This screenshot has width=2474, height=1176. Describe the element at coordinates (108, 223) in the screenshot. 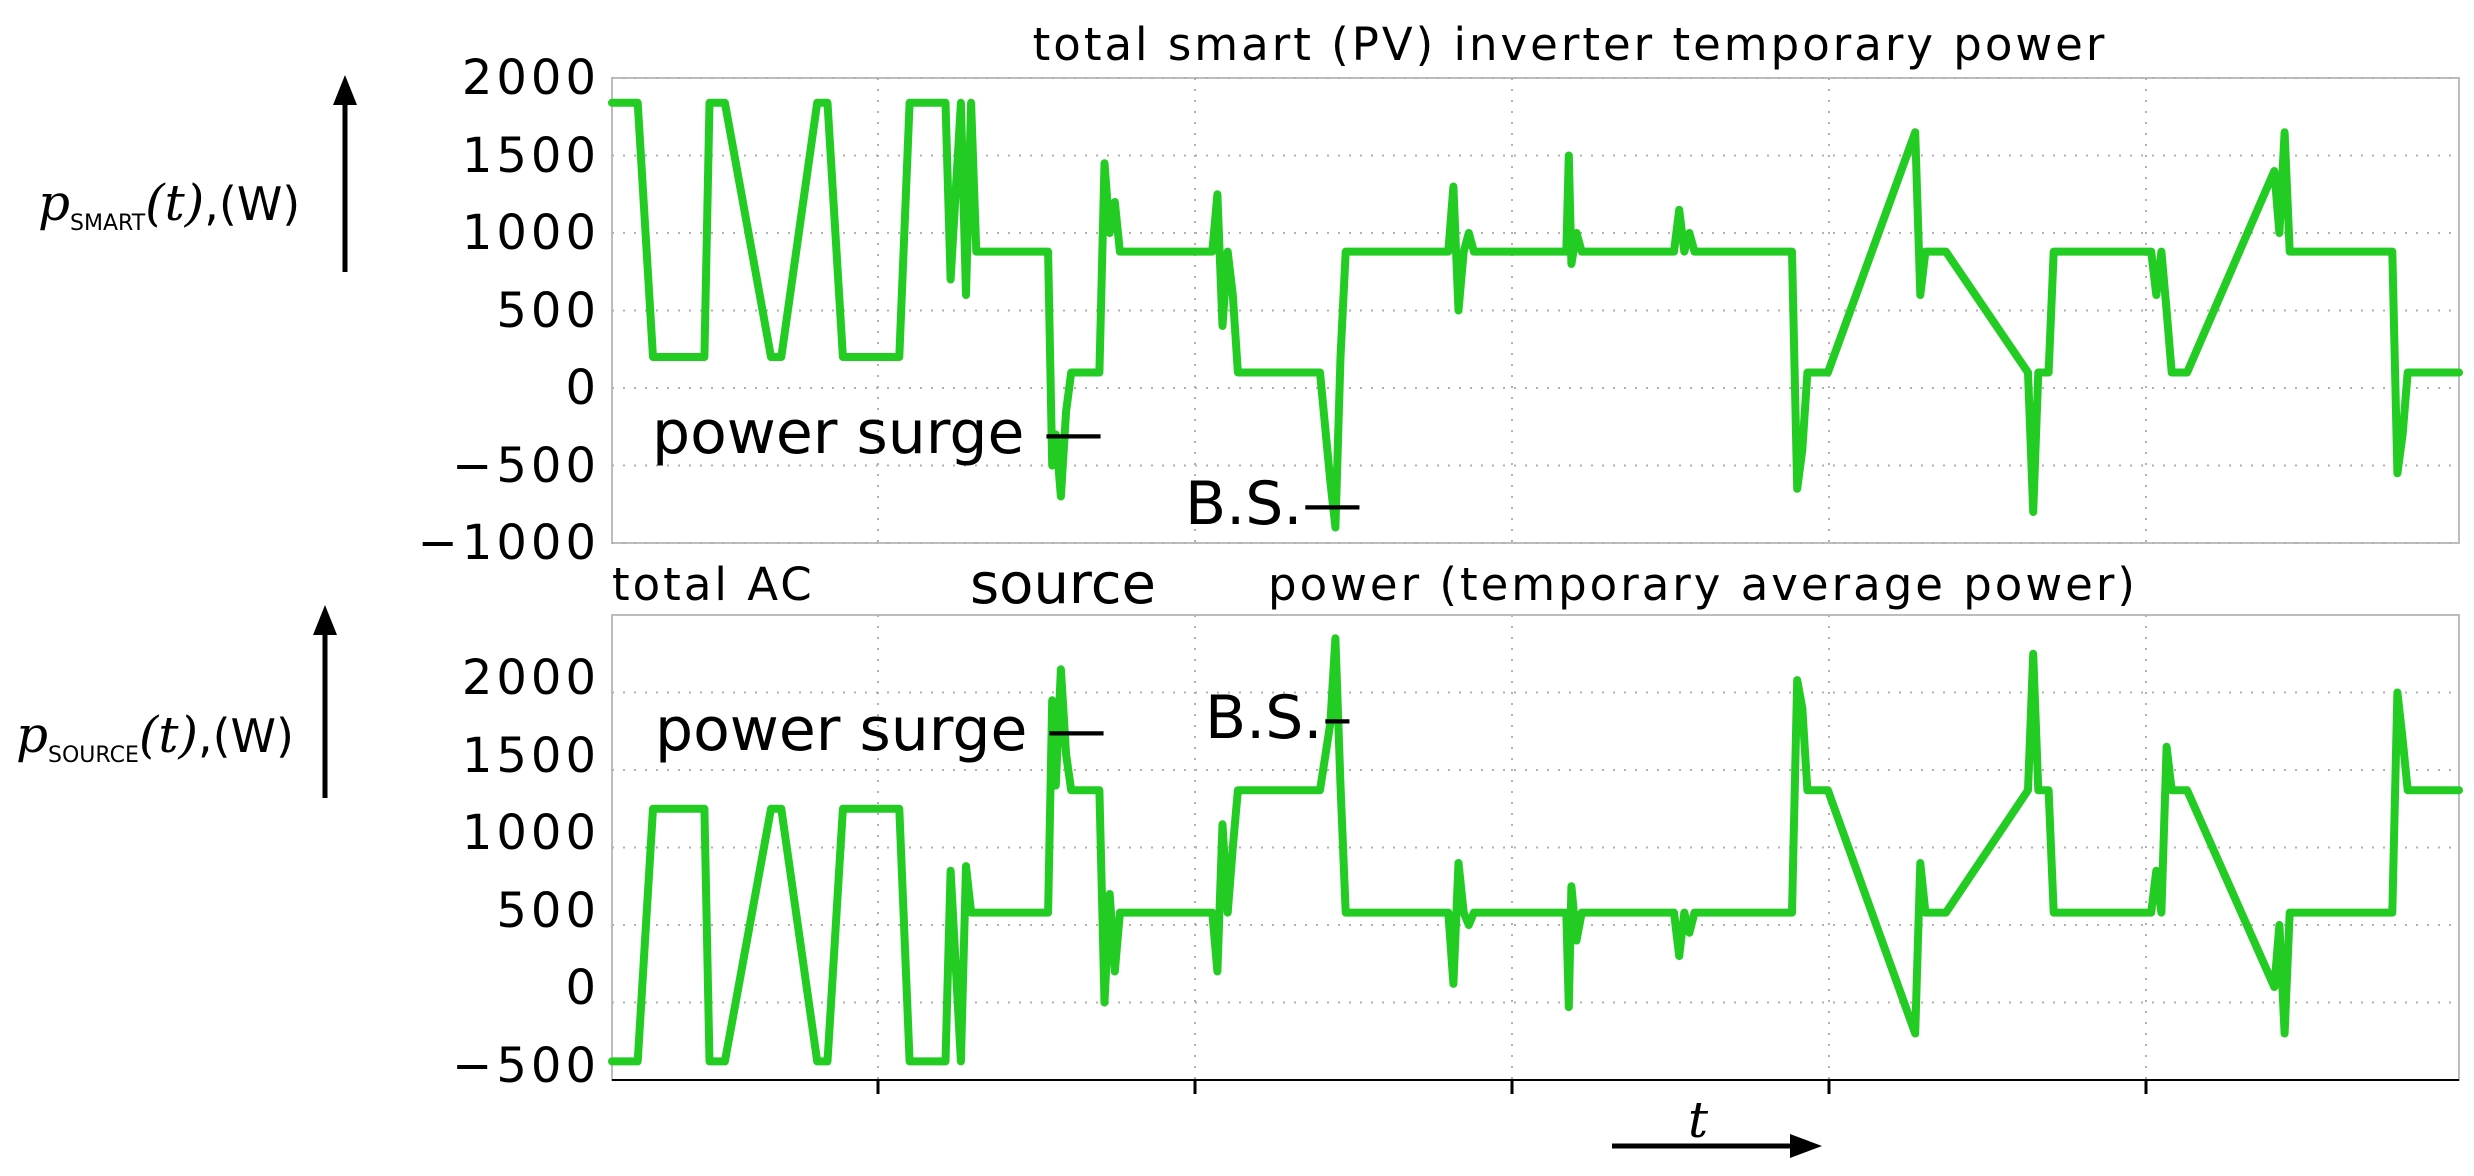

I see `y-label-subscript: SMART` at that location.